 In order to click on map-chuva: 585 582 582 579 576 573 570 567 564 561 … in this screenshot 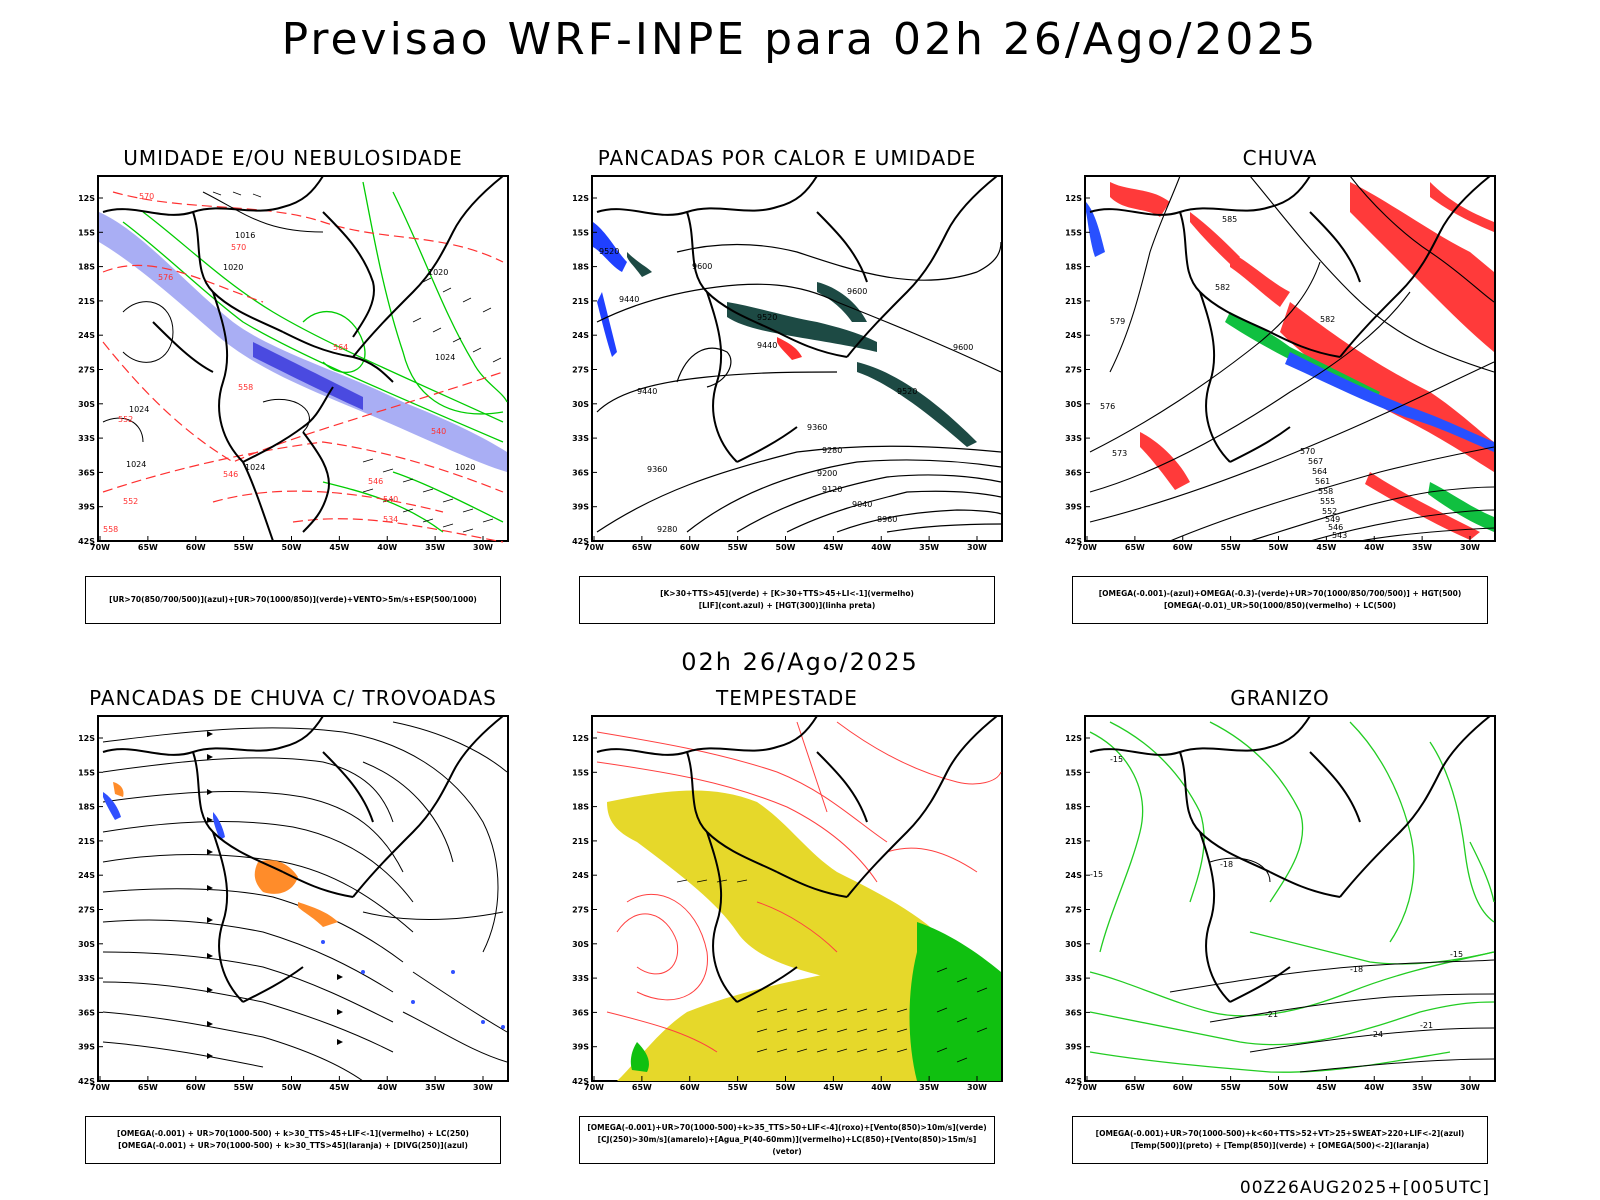, I will do `click(1280, 363)`.